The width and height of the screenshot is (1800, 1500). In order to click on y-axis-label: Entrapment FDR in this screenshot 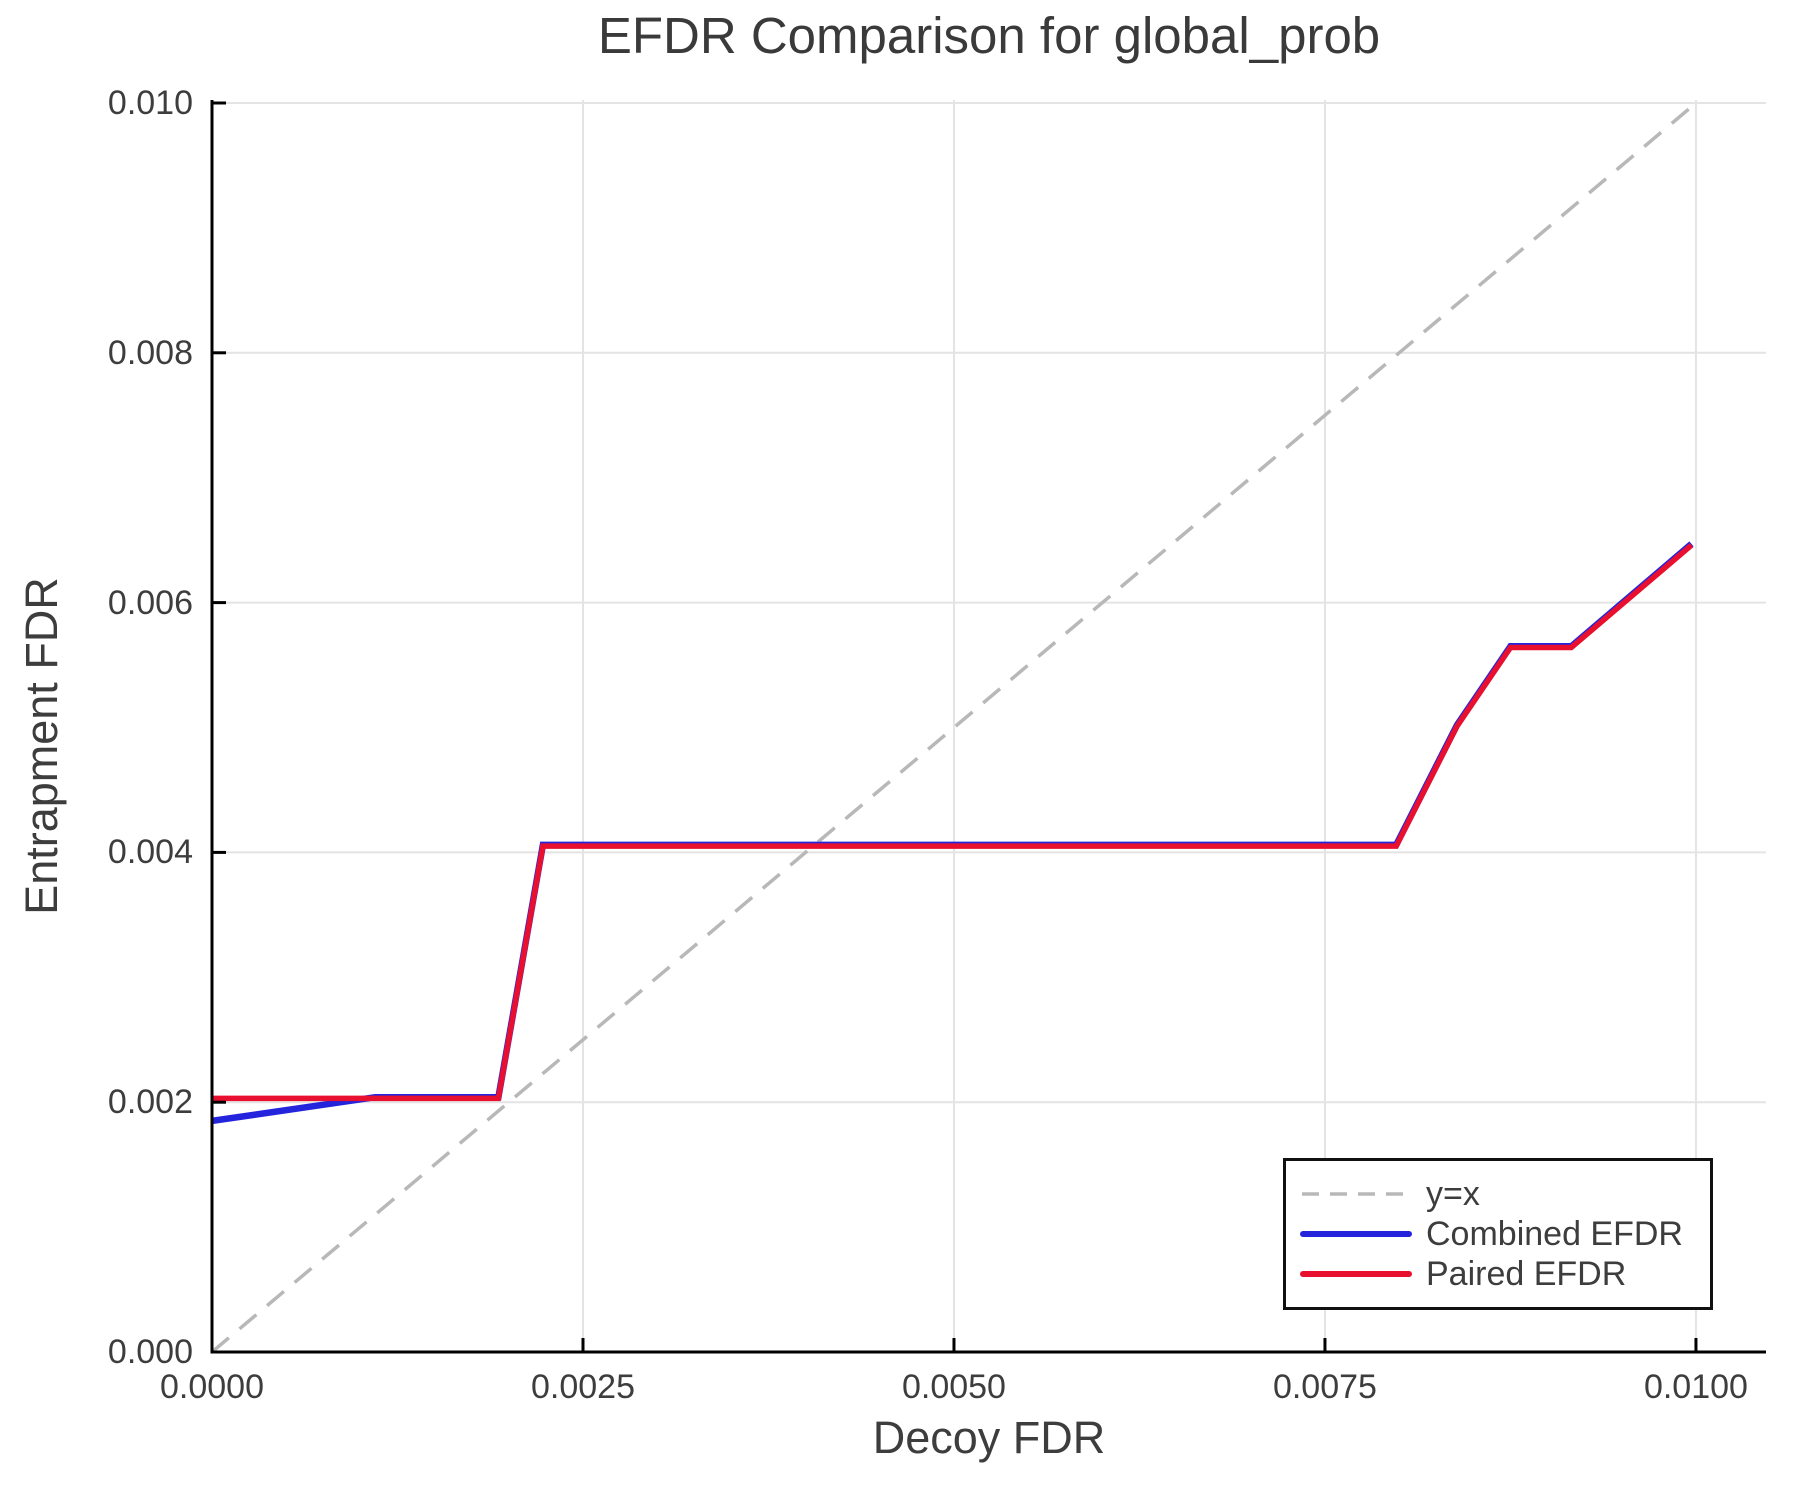, I will do `click(41, 746)`.